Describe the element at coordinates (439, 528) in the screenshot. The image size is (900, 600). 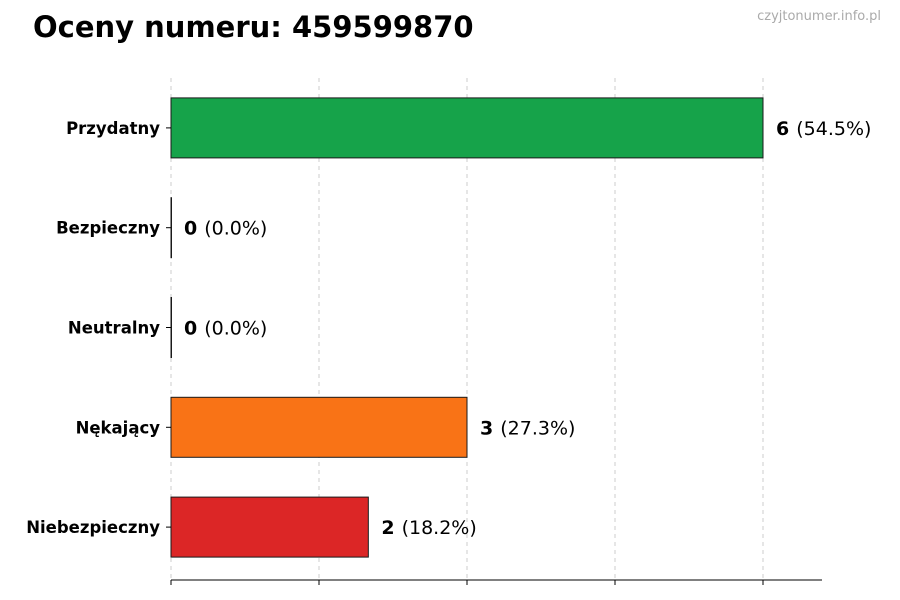
I see `value-percent: (18.2%)` at that location.